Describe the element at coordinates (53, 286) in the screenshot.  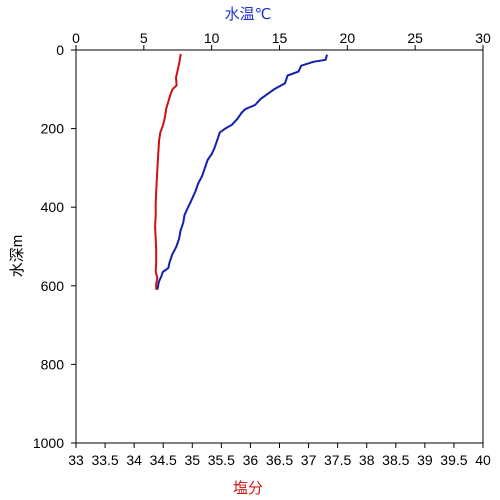
I see `y-tick-label: 600` at that location.